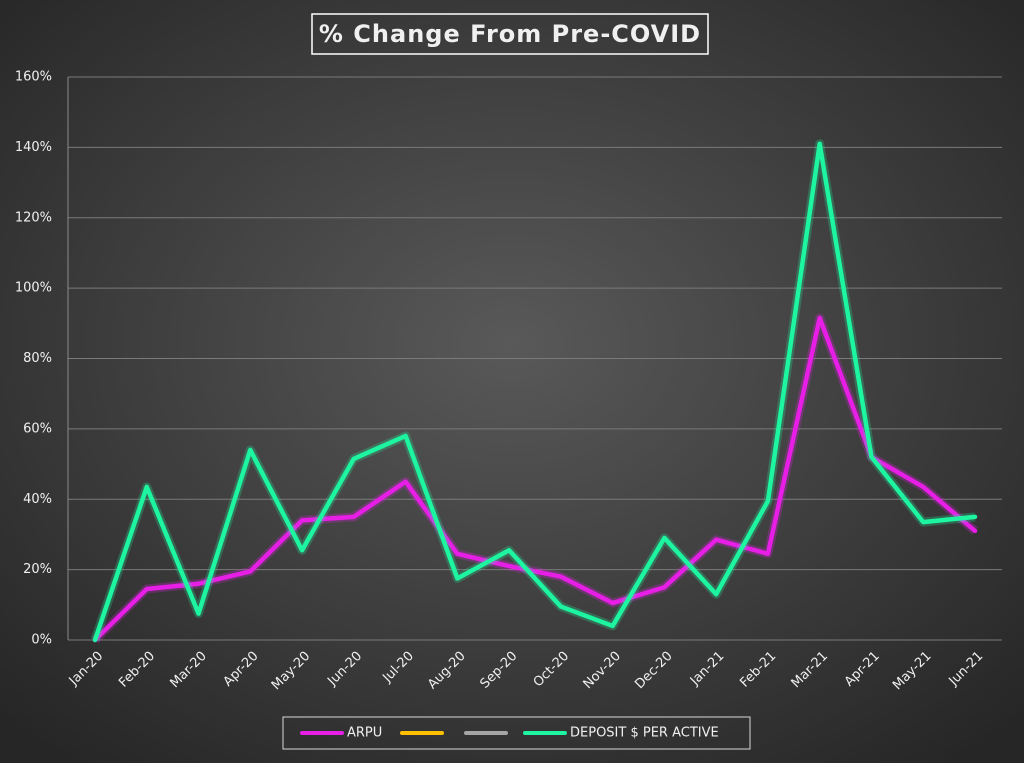 Image resolution: width=1024 pixels, height=767 pixels. What do you see at coordinates (364, 733) in the screenshot?
I see `legend-label: ARPU` at bounding box center [364, 733].